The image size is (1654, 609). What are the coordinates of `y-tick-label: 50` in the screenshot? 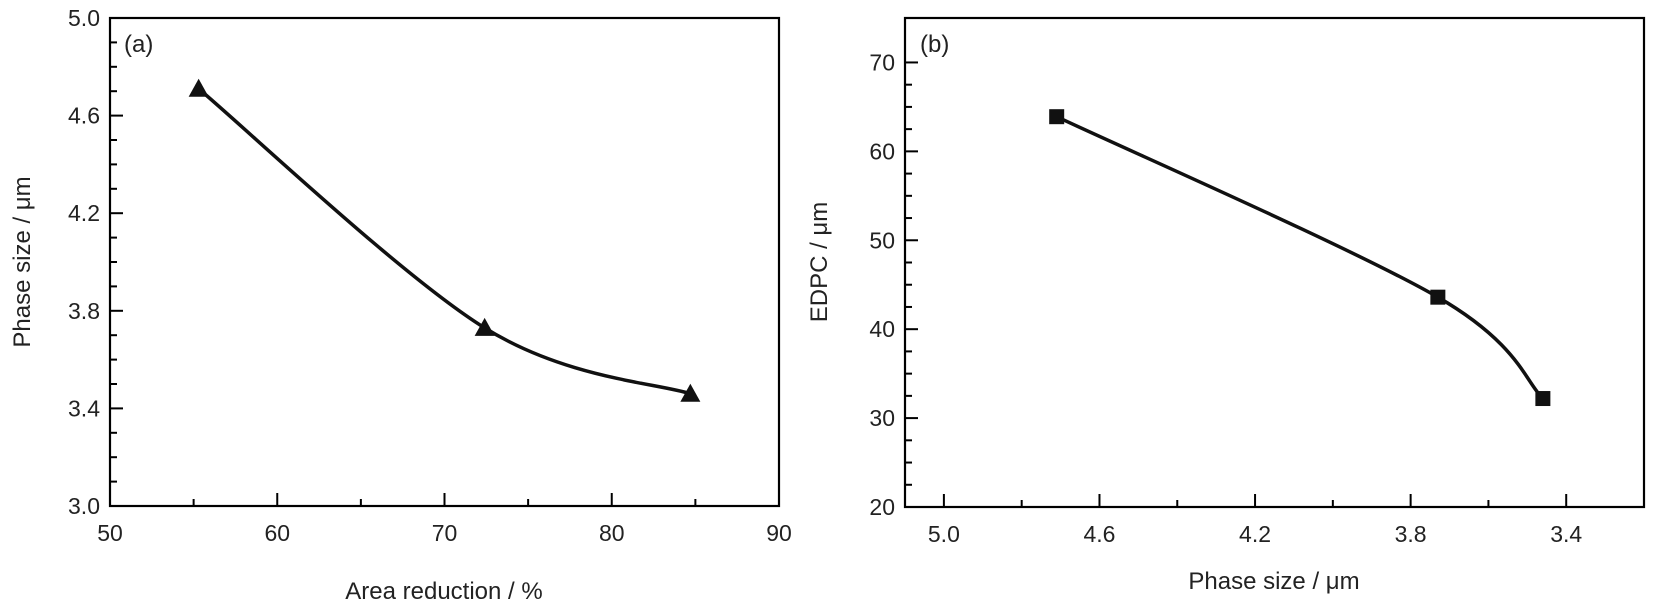 It's located at (882, 240).